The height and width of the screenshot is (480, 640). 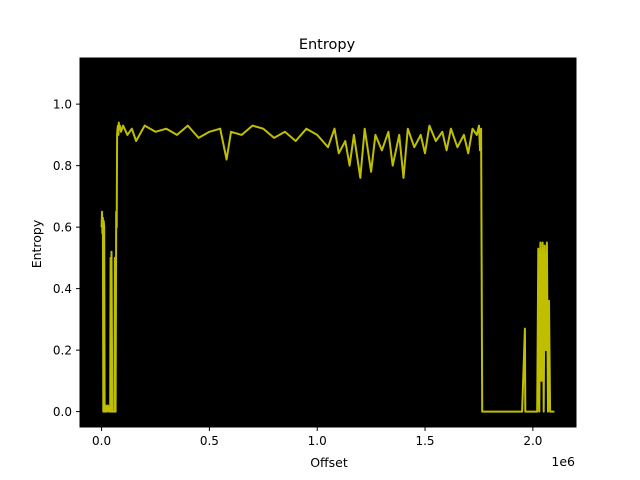 What do you see at coordinates (62, 228) in the screenshot?
I see `y-tick-label: 0.6` at bounding box center [62, 228].